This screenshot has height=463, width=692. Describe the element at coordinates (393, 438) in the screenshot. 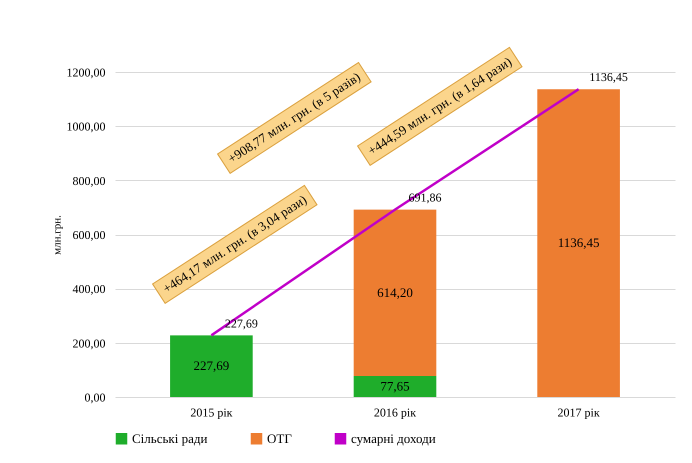

I see `legend-label: сумарні доходи` at that location.